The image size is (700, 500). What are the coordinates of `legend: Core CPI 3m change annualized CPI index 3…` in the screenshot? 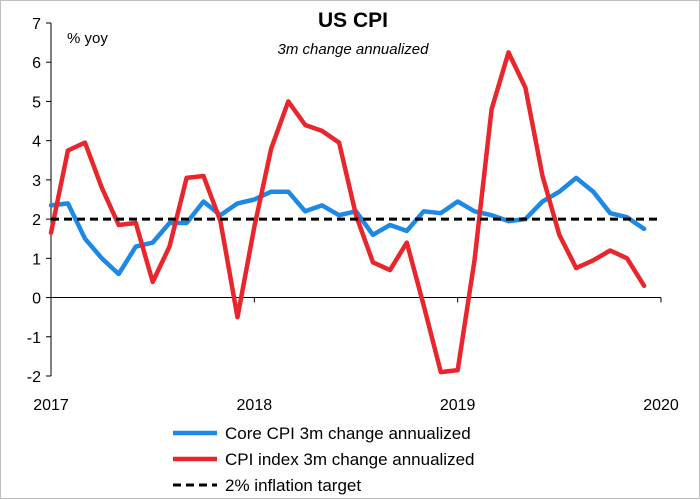 It's located at (324, 459).